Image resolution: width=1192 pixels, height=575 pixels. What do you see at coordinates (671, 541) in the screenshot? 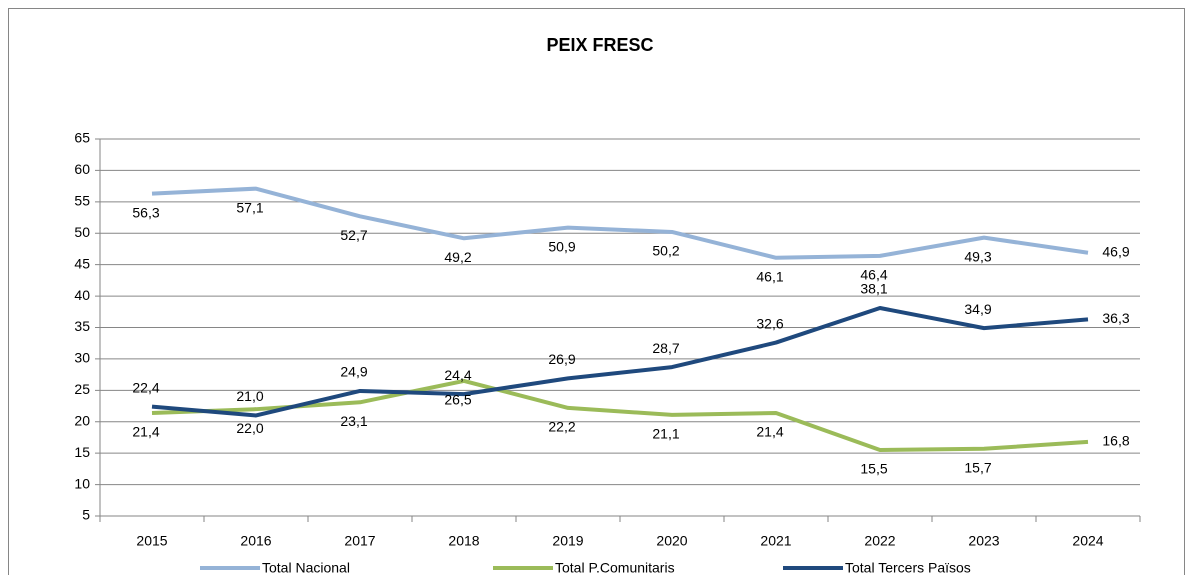
I see `x-tick-label: 2020` at bounding box center [671, 541].